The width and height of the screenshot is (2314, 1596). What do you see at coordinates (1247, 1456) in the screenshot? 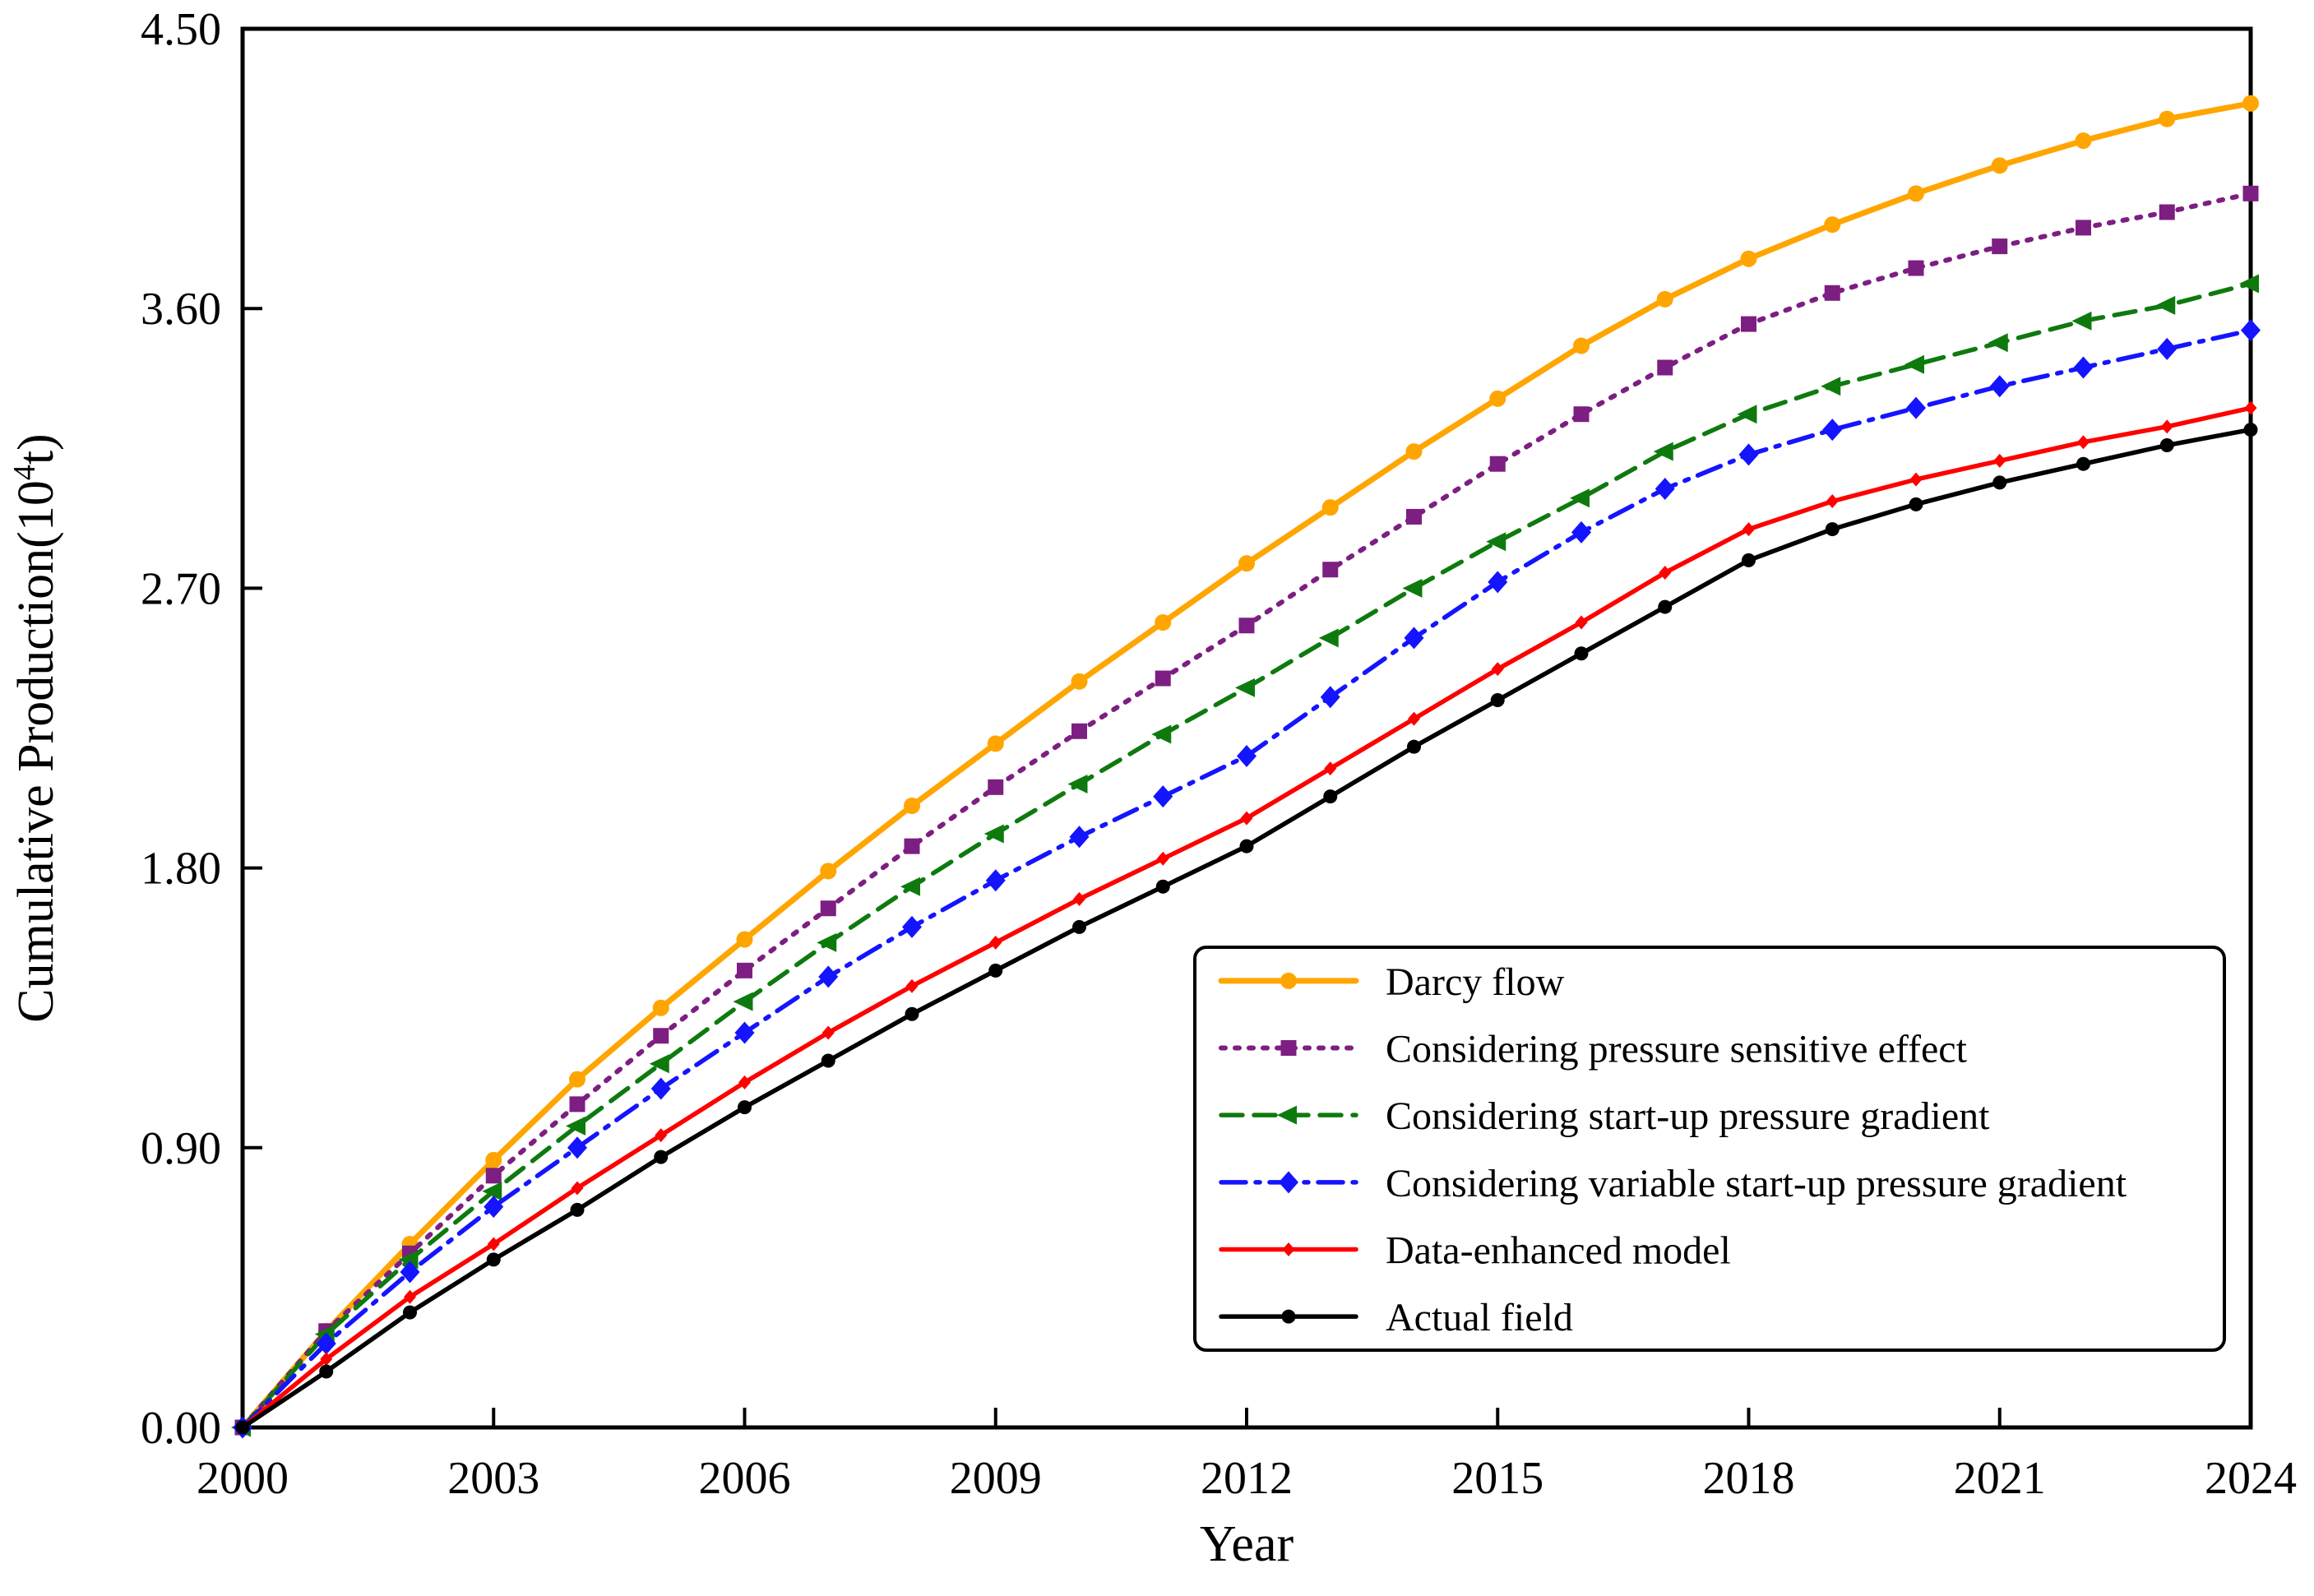
I see `x-axis: 2000 2003 2006 2009 2012 2015 2018 2021 2024` at bounding box center [1247, 1456].